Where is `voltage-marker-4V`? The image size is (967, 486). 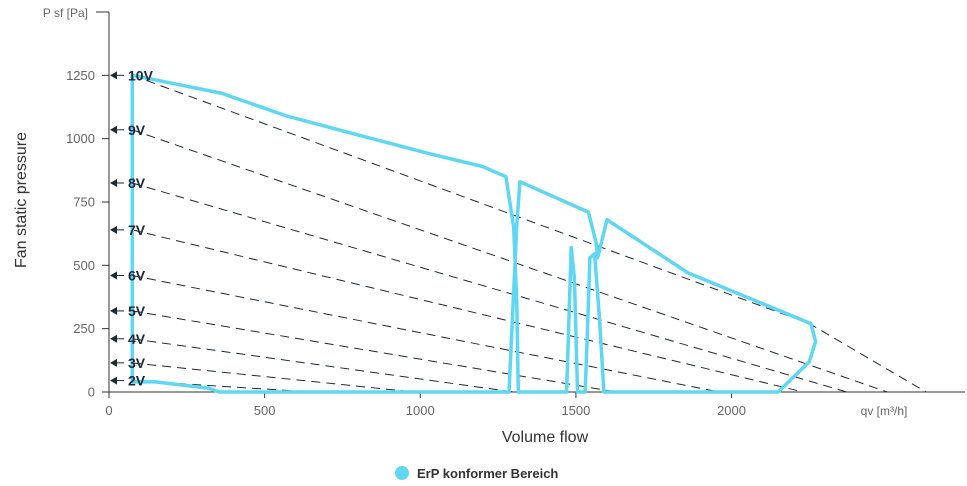 voltage-marker-4V is located at coordinates (113, 338).